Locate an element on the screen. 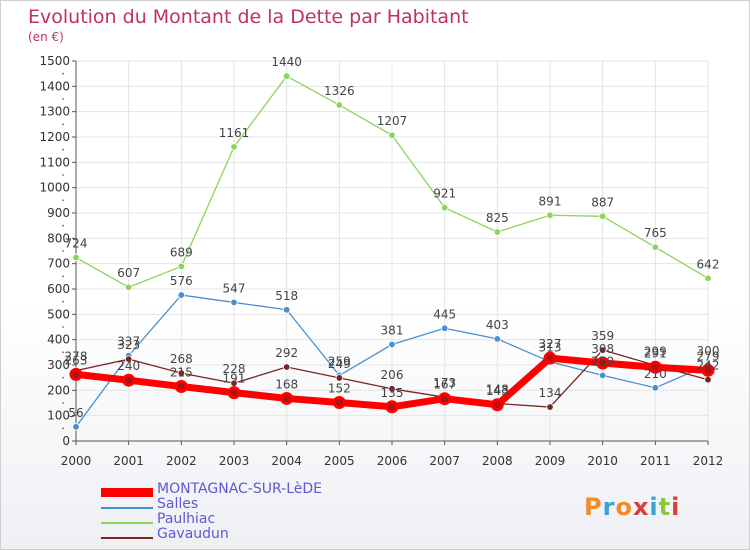 Image resolution: width=750 pixels, height=551 pixels. data-label: 308 is located at coordinates (602, 349).